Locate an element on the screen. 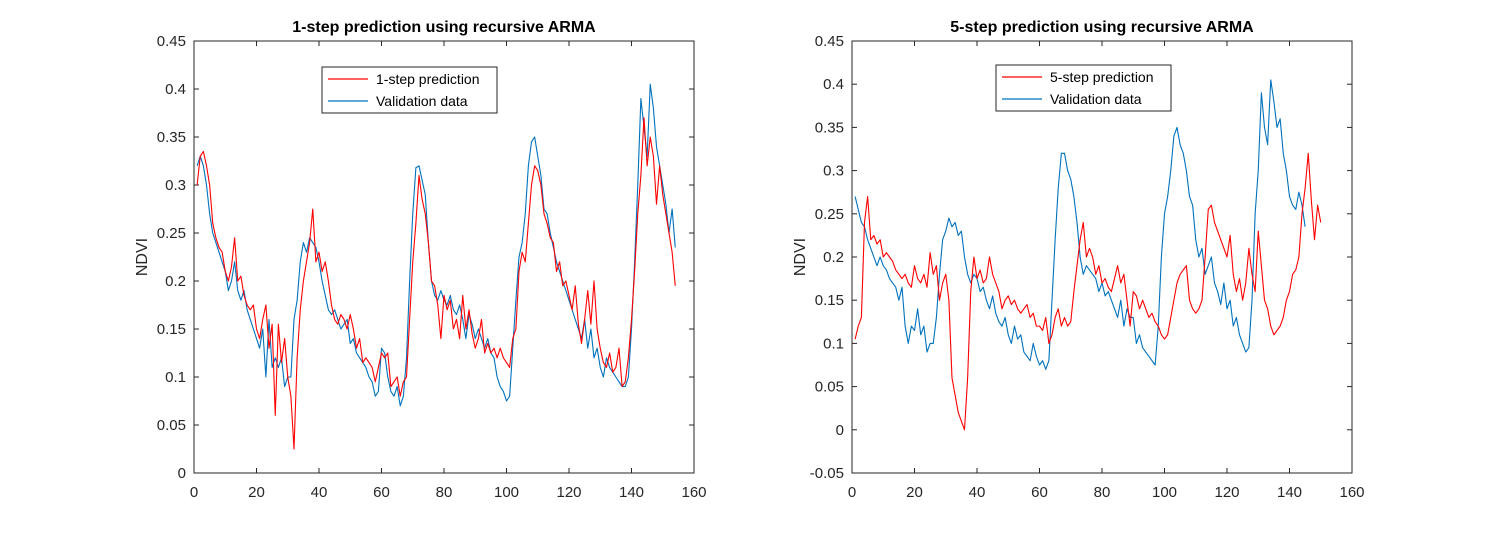 The image size is (1493, 537). right-y-tick-label: 0.1 is located at coordinates (833, 343).